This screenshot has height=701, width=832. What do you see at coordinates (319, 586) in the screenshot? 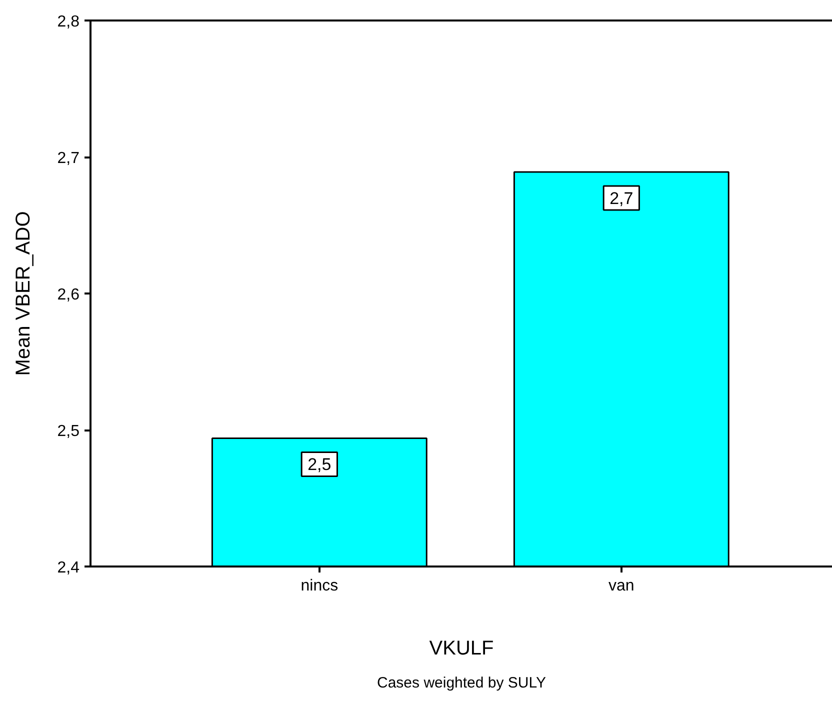
I see `x-tick-label: nincs` at bounding box center [319, 586].